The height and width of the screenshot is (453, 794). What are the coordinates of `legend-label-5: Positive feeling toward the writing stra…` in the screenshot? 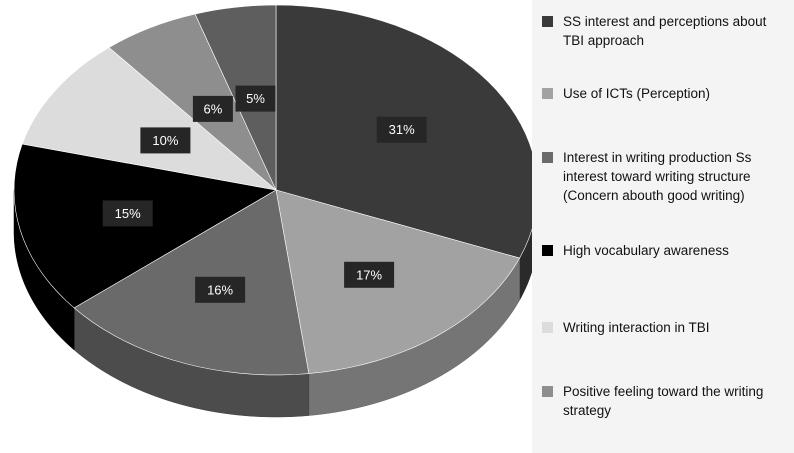 It's located at (663, 401).